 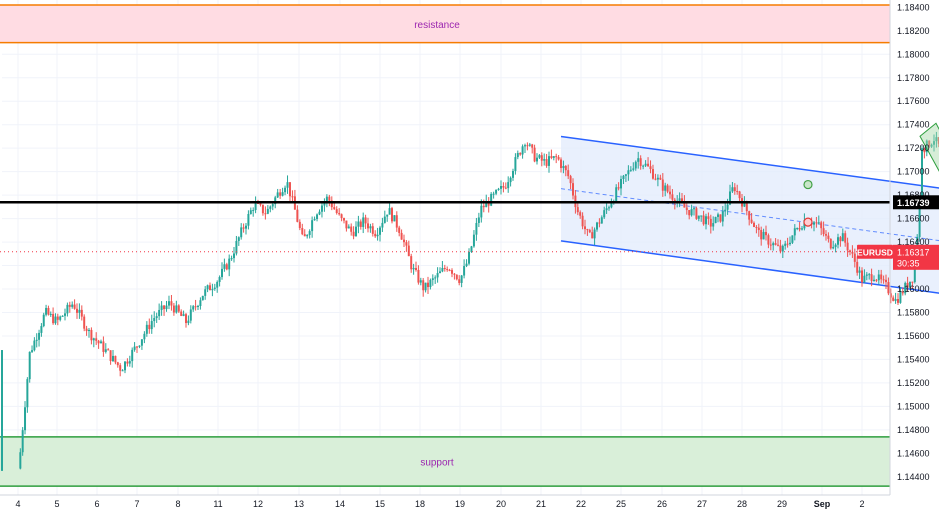 I want to click on current-price-label: 1.16317, so click(x=913, y=252).